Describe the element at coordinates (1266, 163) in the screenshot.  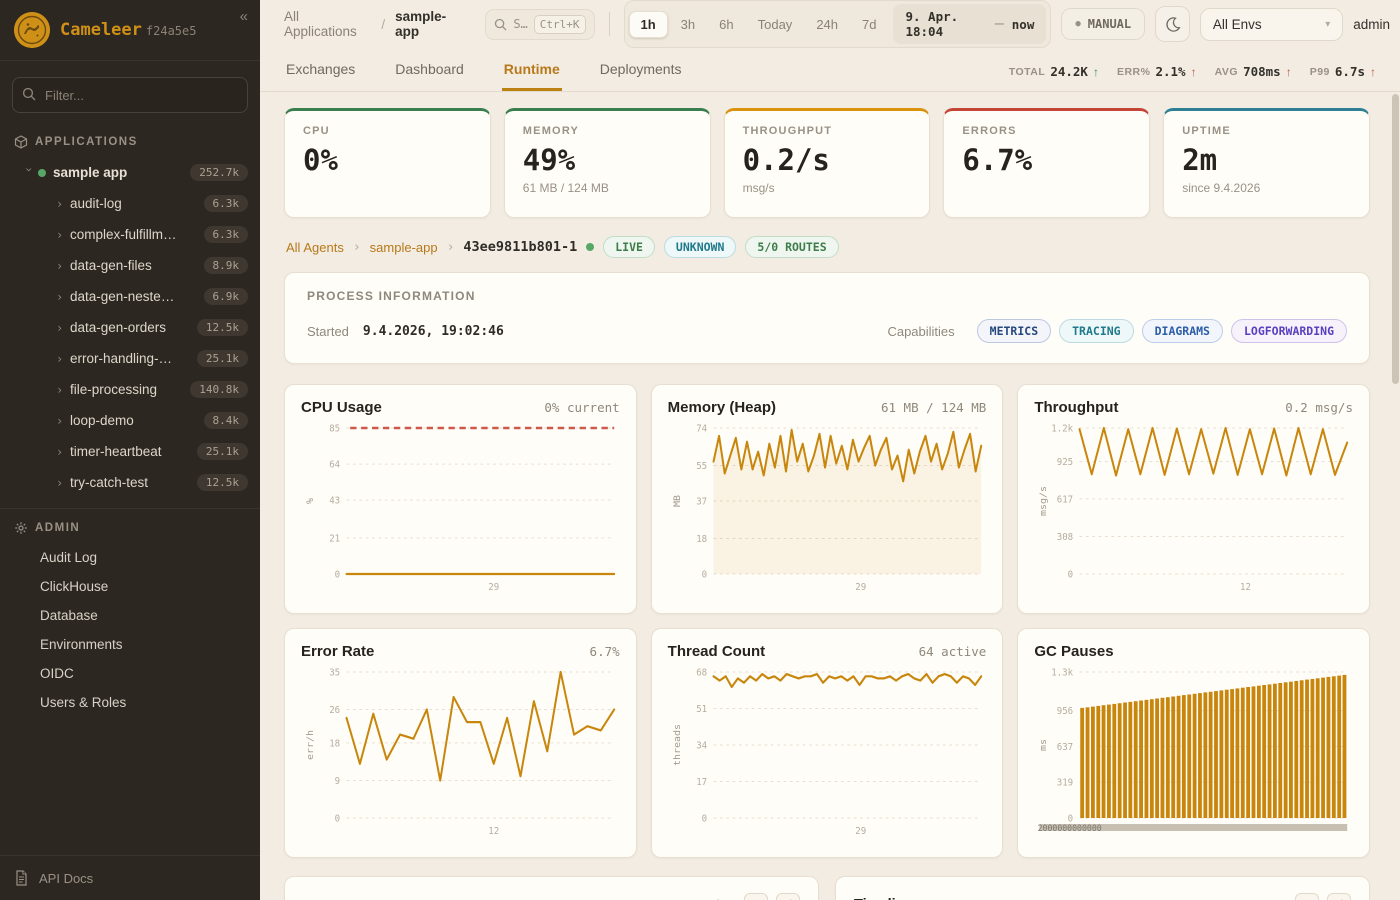
I see `metric-card-uptime: UPTIME 2m since 9.4.2026` at that location.